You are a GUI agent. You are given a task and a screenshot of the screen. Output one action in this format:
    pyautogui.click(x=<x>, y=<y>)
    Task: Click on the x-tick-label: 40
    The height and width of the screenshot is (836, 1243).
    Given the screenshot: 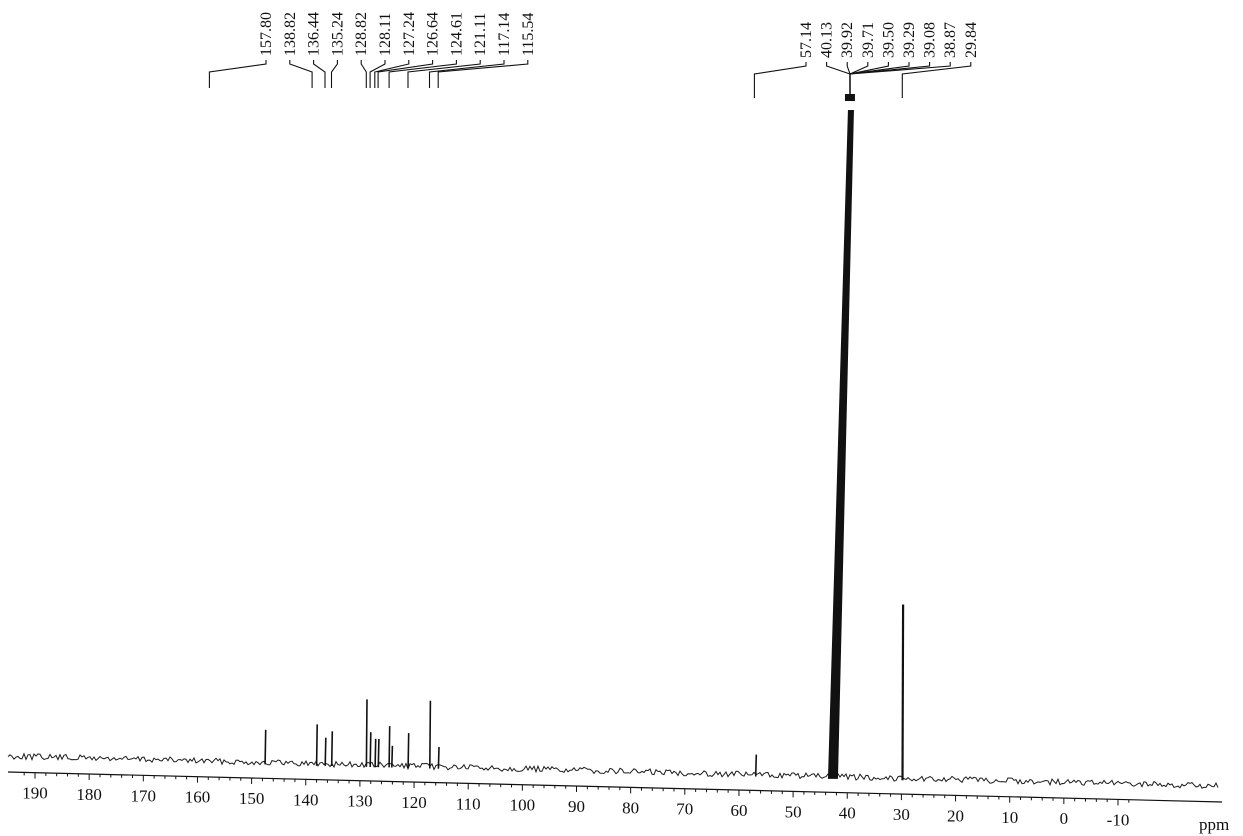 What is the action you would take?
    pyautogui.click(x=847, y=813)
    